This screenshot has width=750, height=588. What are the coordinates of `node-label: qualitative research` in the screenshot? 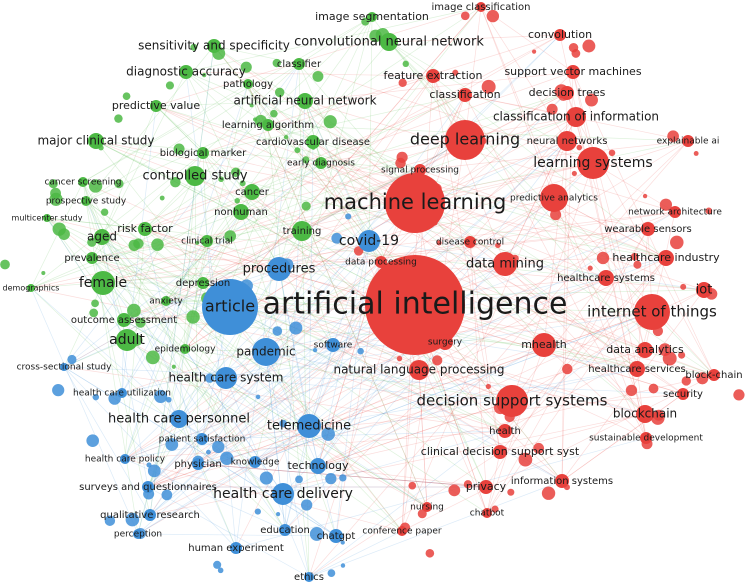 It's located at (150, 515).